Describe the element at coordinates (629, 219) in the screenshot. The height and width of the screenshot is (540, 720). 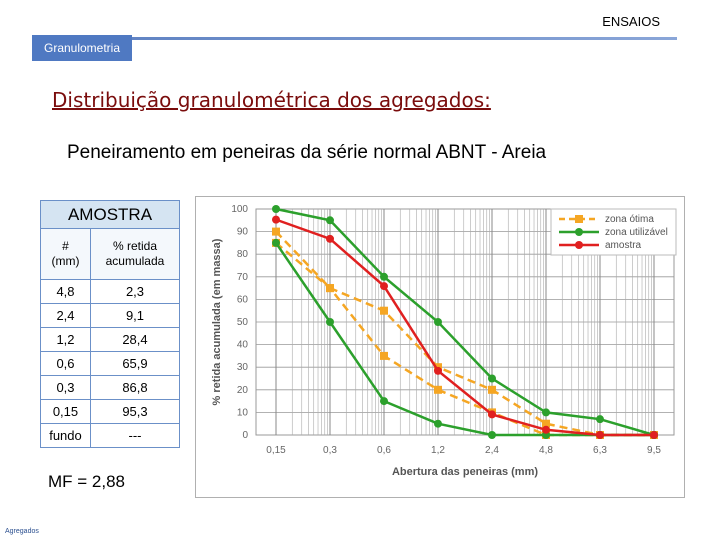
I see `legend-label: zona ótima` at that location.